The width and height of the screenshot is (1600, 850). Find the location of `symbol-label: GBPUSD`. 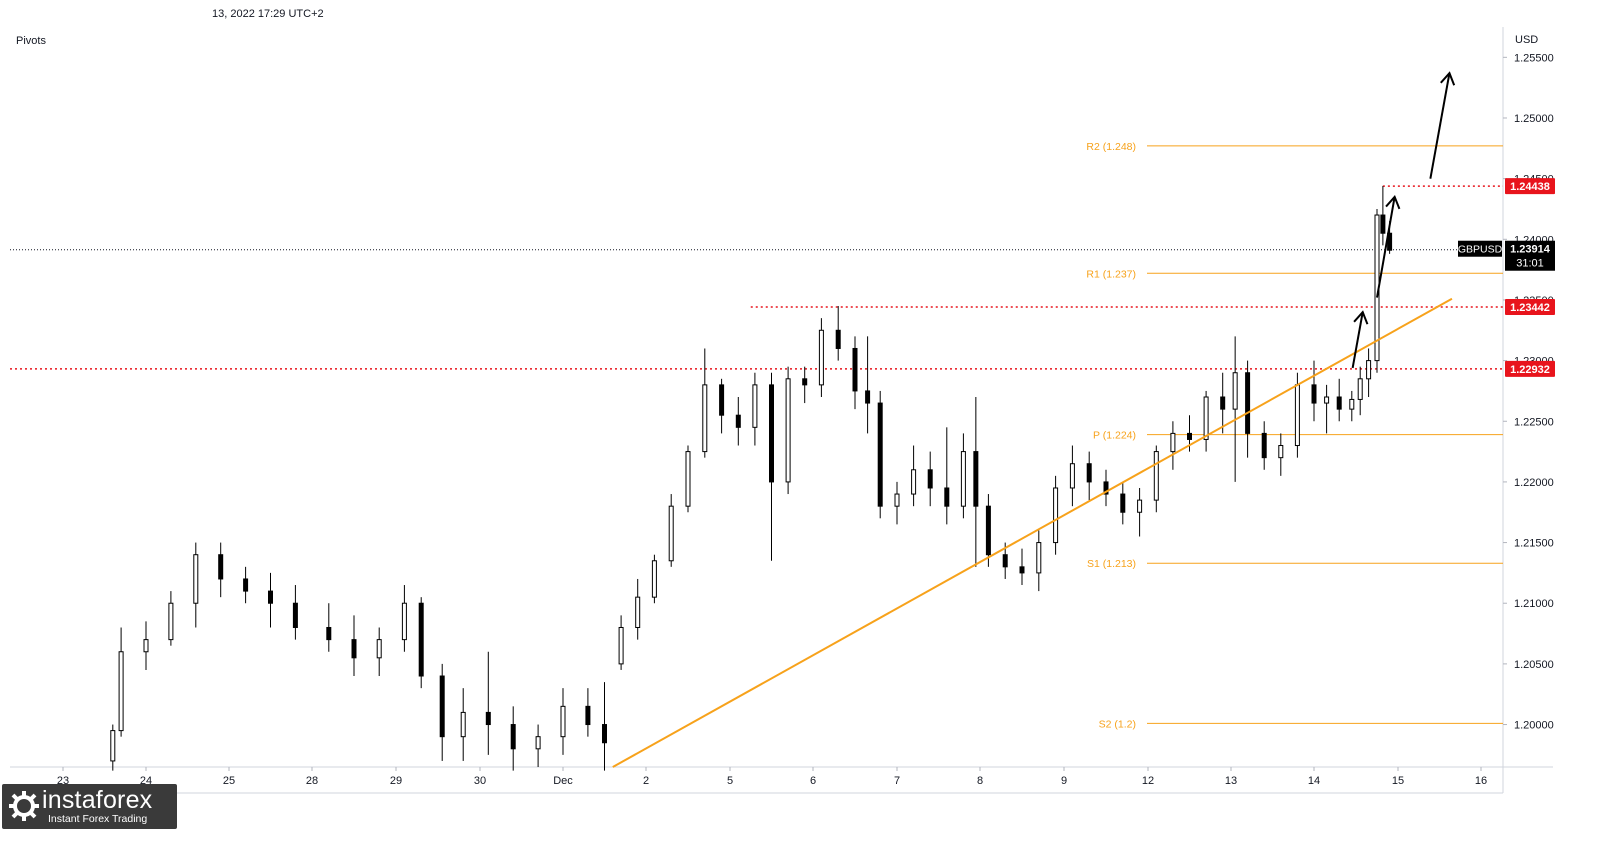

symbol-label: GBPUSD is located at coordinates (1480, 250).